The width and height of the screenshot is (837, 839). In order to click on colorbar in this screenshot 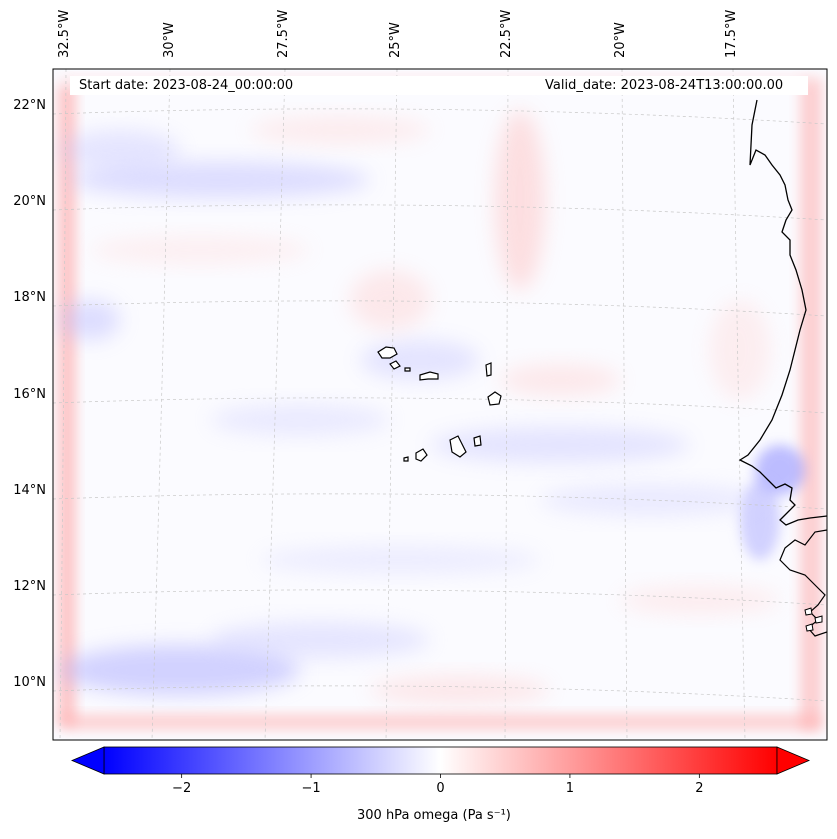, I will do `click(440, 762)`.